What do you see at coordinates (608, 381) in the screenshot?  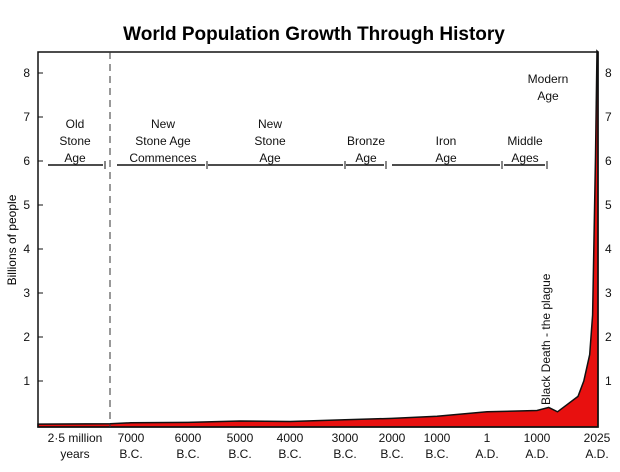 I see `y-tick-label-right: 1` at bounding box center [608, 381].